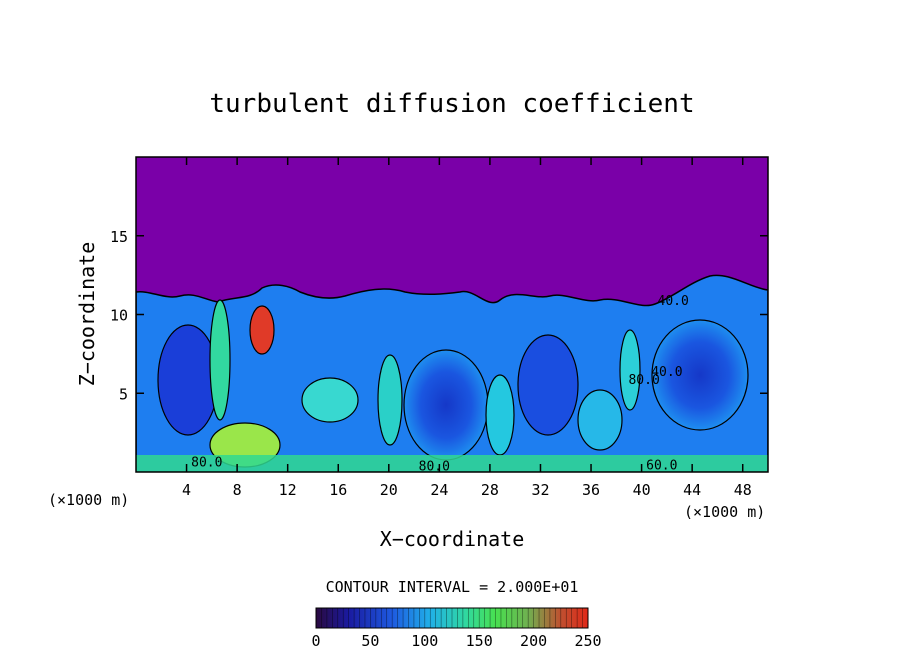  Describe the element at coordinates (661, 466) in the screenshot. I see `contour-label: 60.0` at that location.